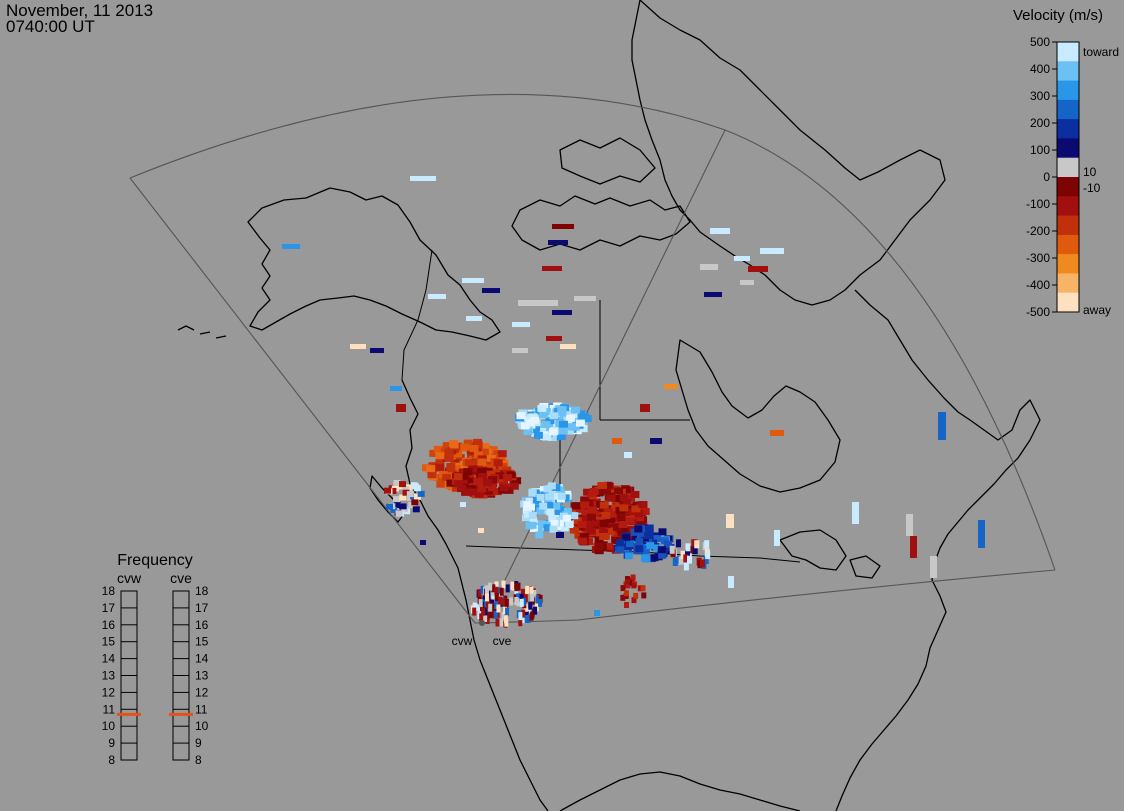 This screenshot has width=1124, height=811. I want to click on frequency-tick-label: 13, so click(109, 676).